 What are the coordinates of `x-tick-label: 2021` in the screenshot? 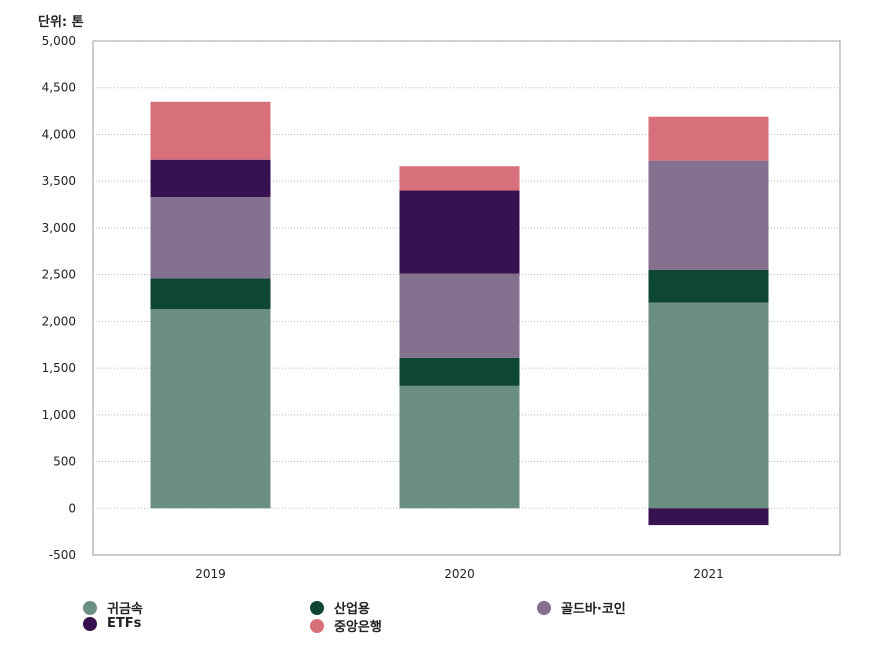 It's located at (708, 574).